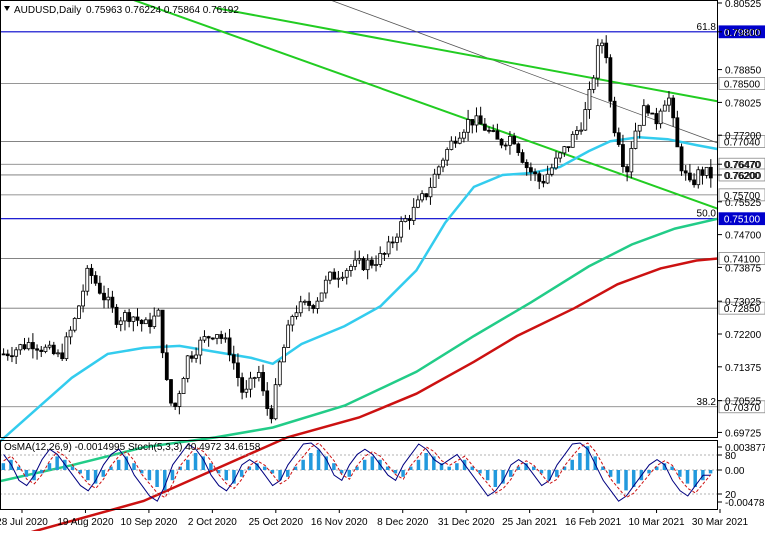  Describe the element at coordinates (743, 433) in the screenshot. I see `price-tick-label: 0.69725` at that location.